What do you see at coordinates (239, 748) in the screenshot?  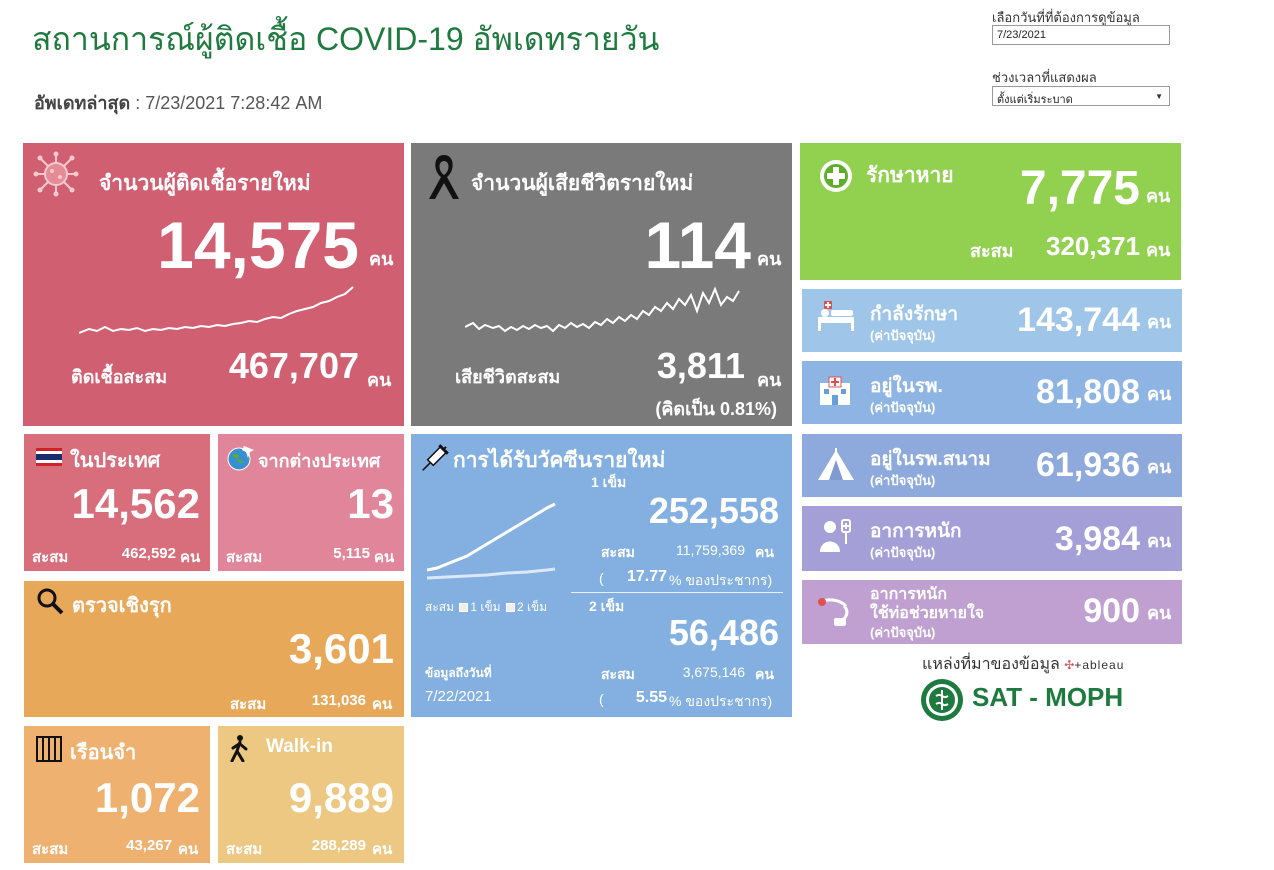 I see `walking-person-icon` at bounding box center [239, 748].